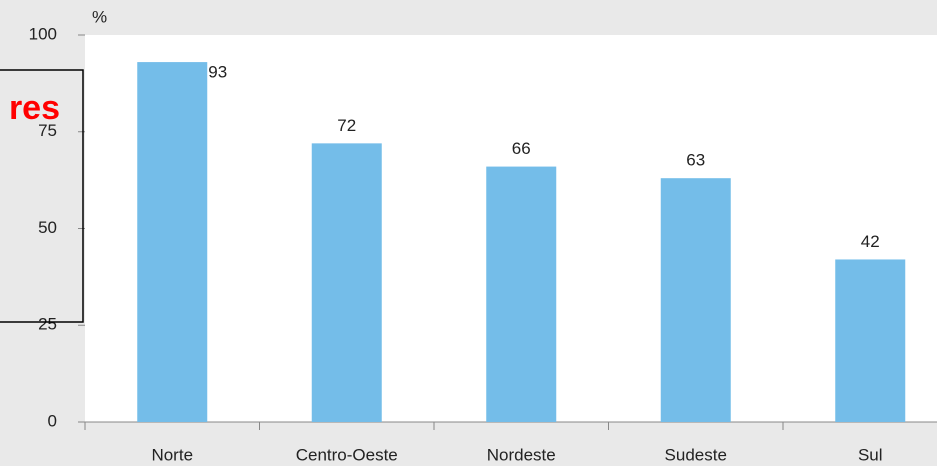 The image size is (937, 466). Describe the element at coordinates (346, 125) in the screenshot. I see `value-label: 72` at that location.